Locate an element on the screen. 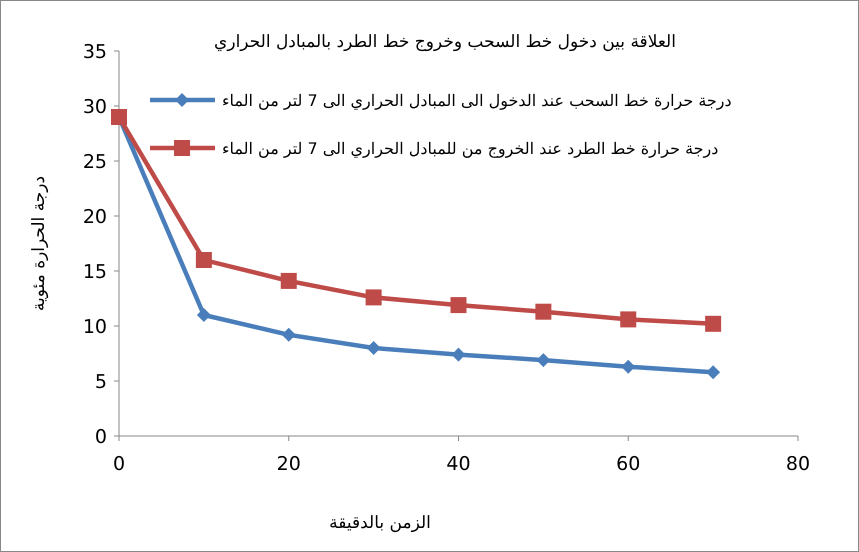 The image size is (859, 552). legend-label: درجة حرارة خط السحب عند الدخول الى المبادل الحراري الى 7 لتر من الماء is located at coordinates (477, 100).